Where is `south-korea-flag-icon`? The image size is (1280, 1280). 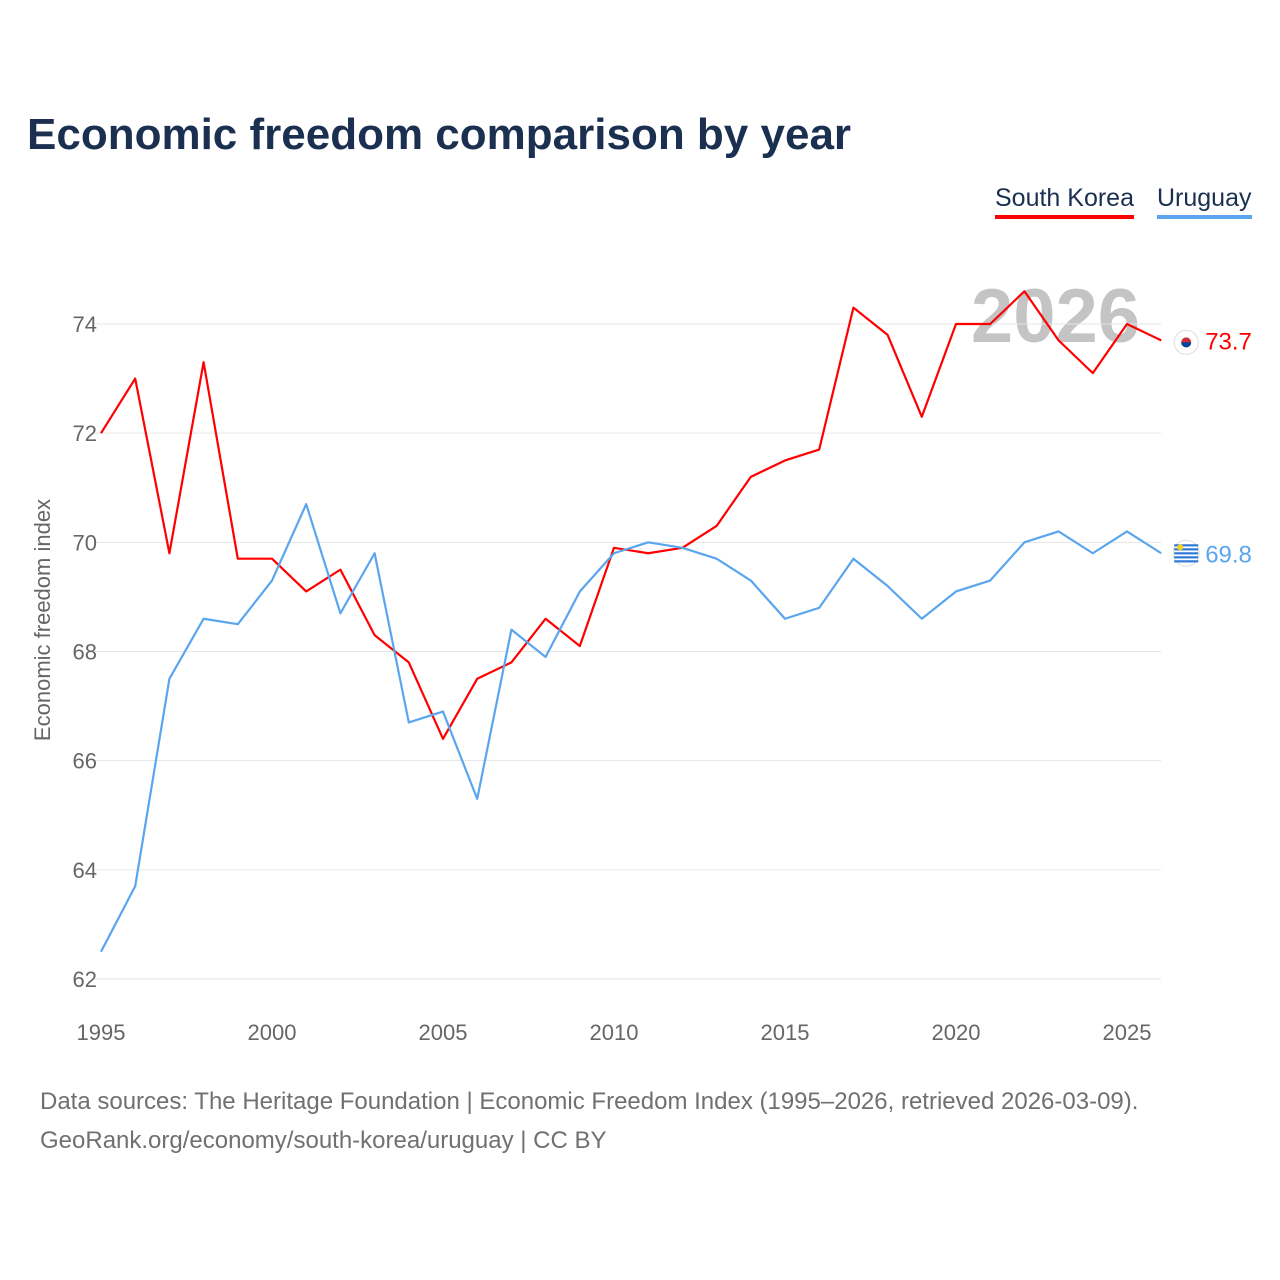 south-korea-flag-icon is located at coordinates (1186, 345).